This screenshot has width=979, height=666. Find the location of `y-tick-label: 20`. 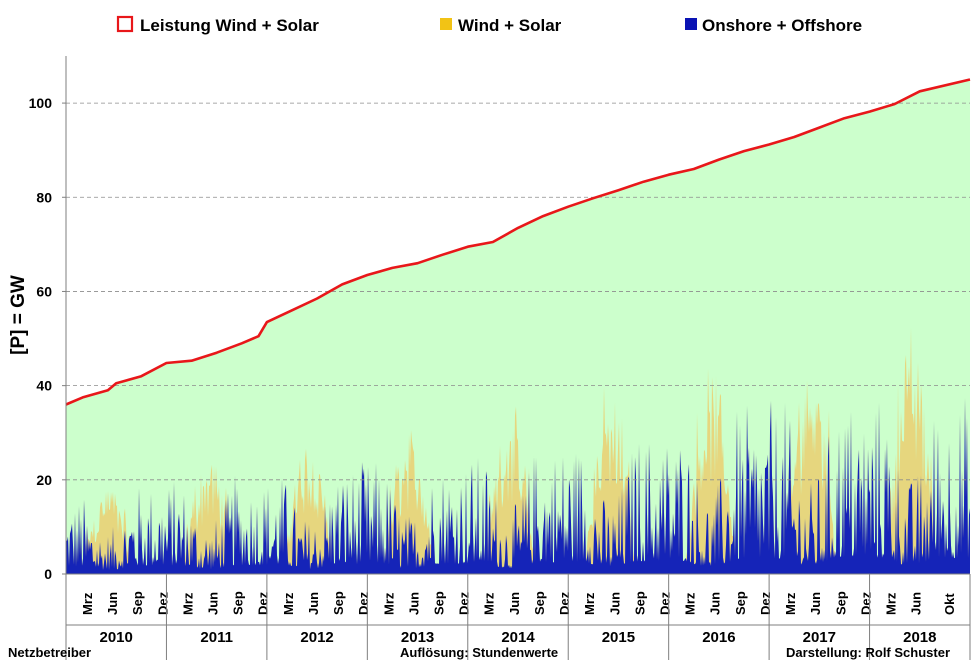

y-tick-label: 20 is located at coordinates (44, 480).